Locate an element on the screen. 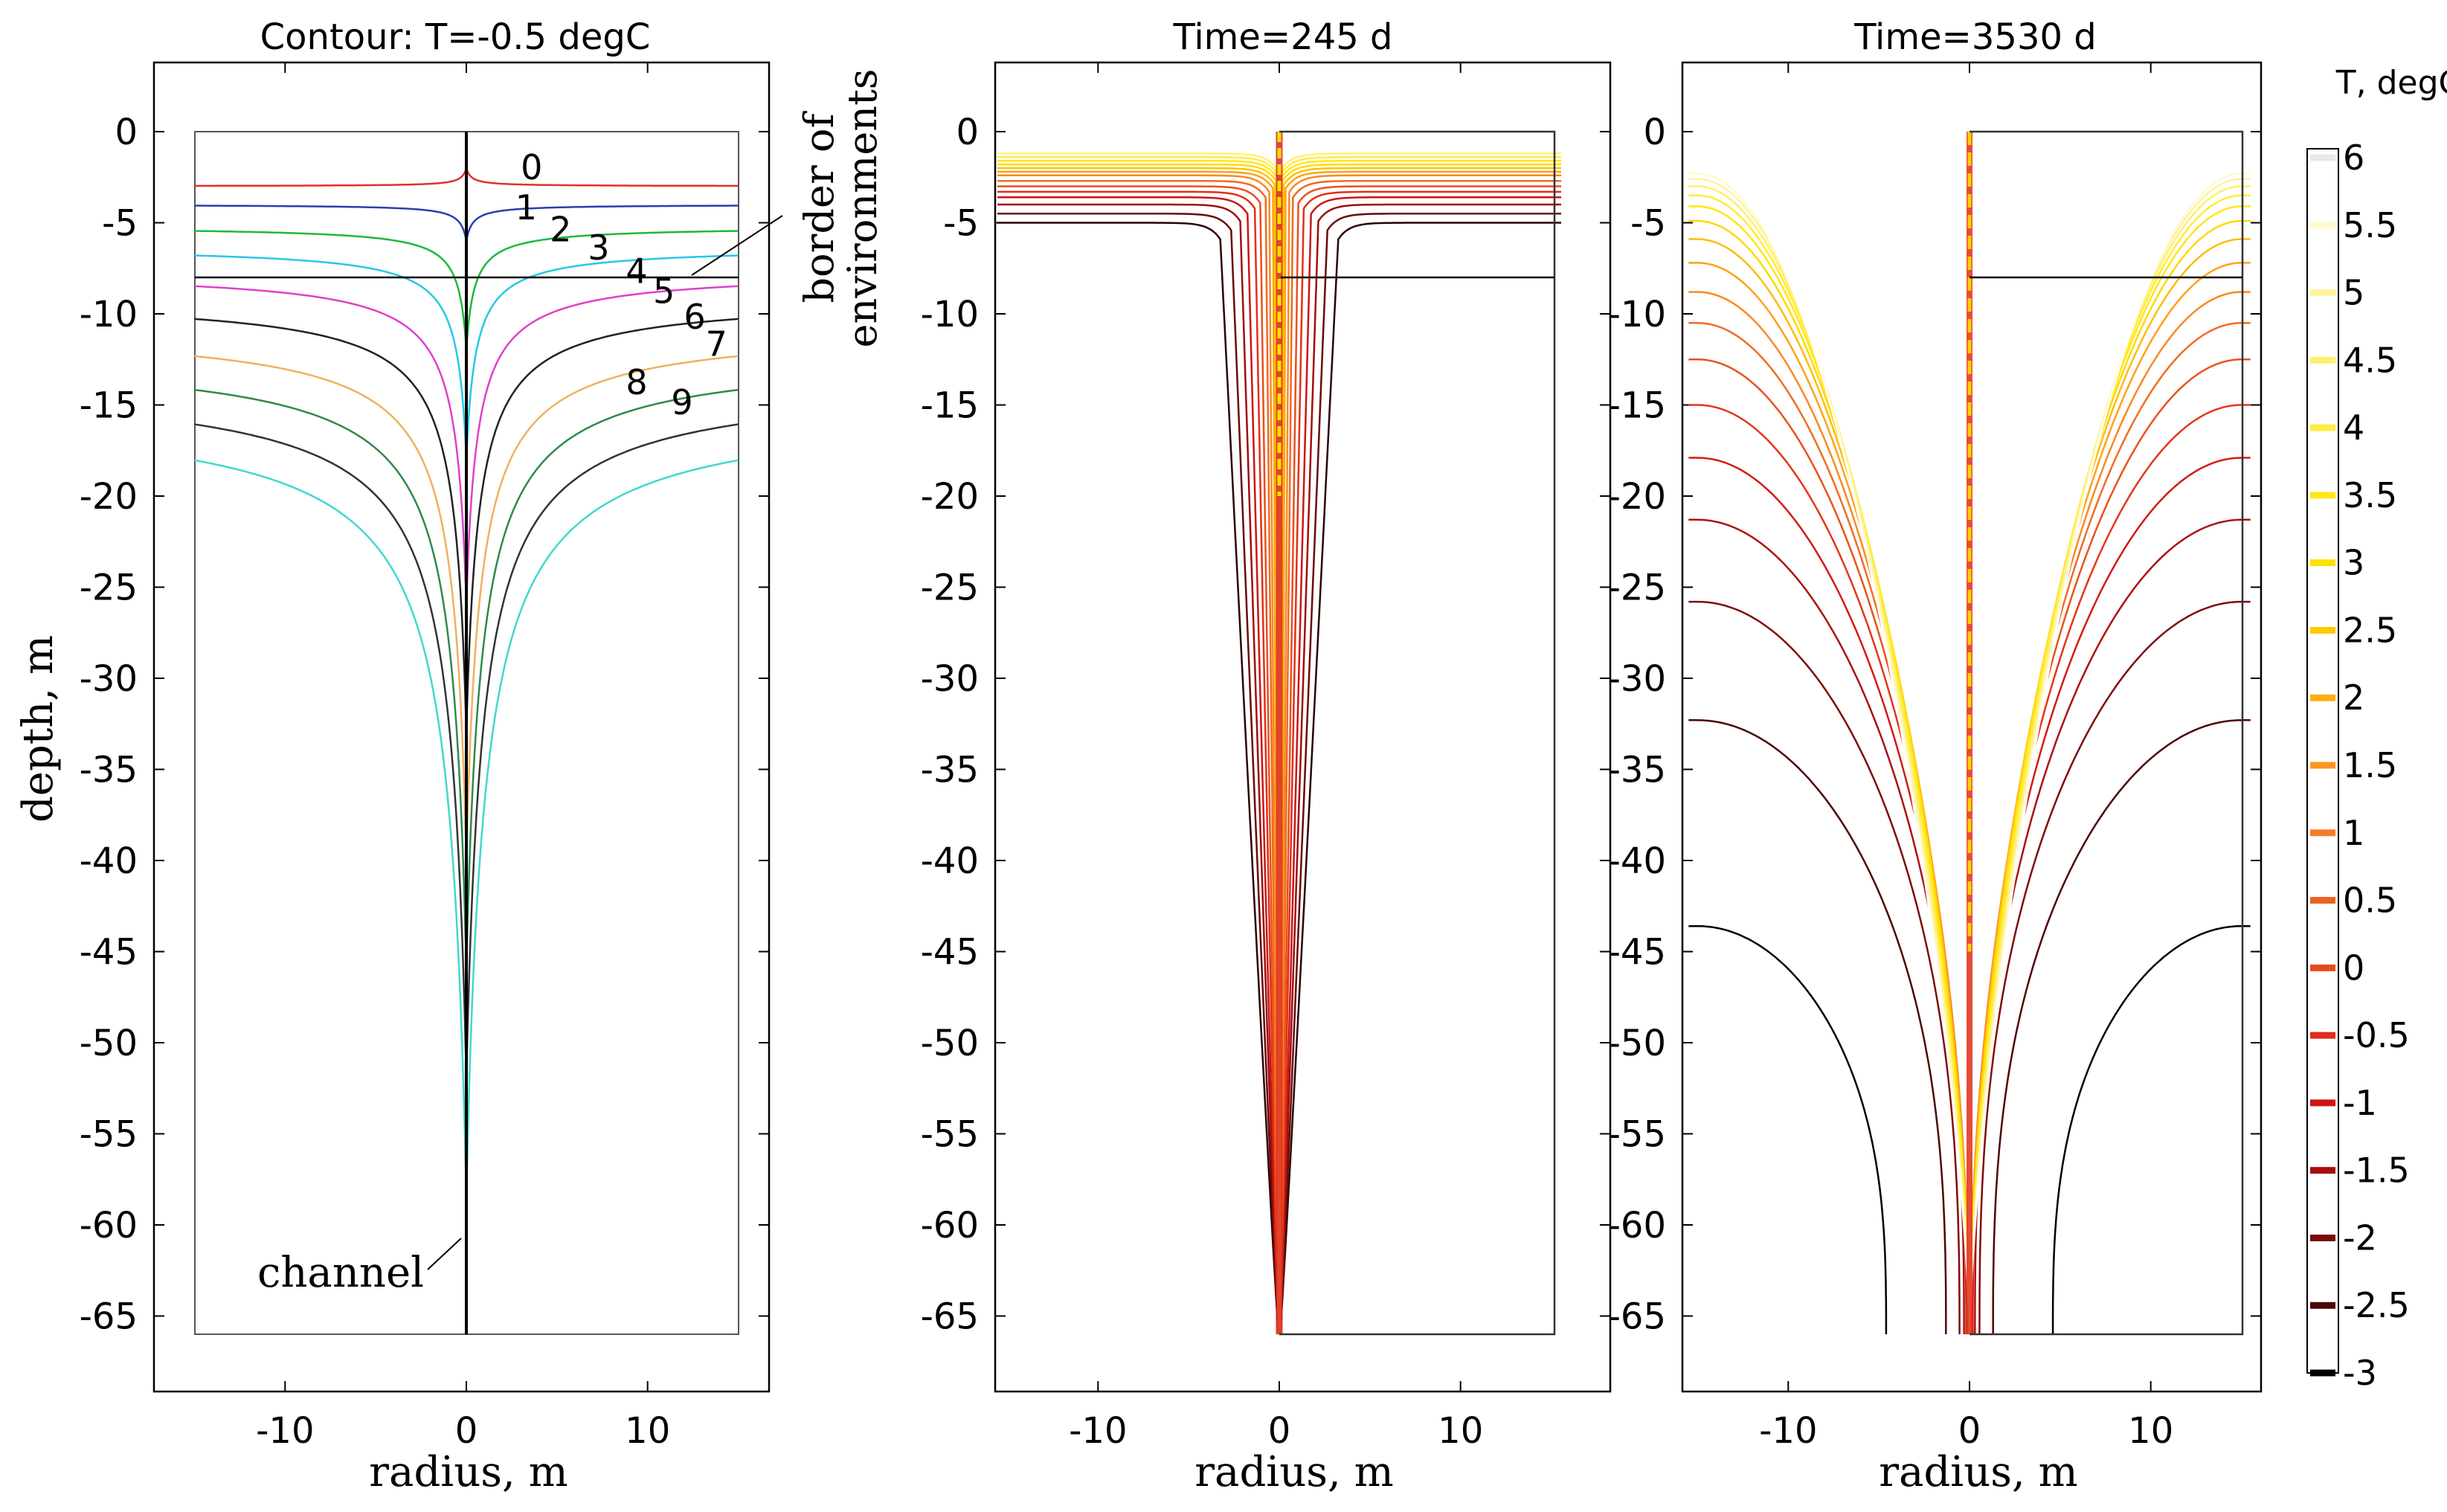  colorbar-label: 5.5 is located at coordinates (2370, 225).